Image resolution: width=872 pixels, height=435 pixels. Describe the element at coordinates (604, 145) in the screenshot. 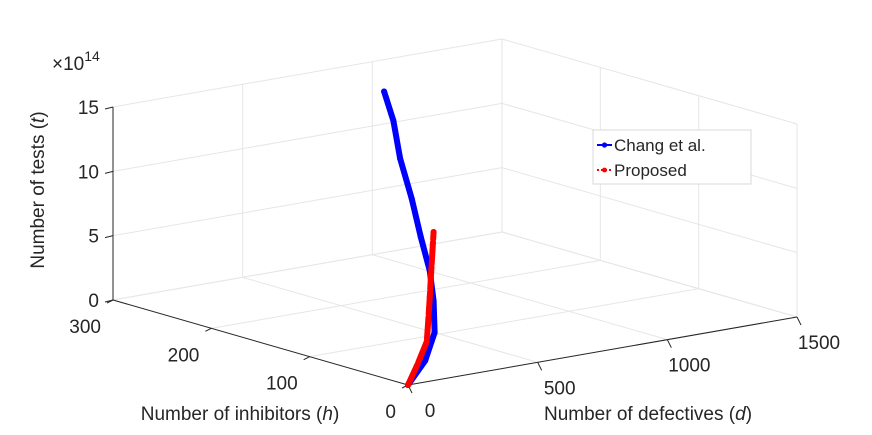

I see `legend-marker-chang` at that location.